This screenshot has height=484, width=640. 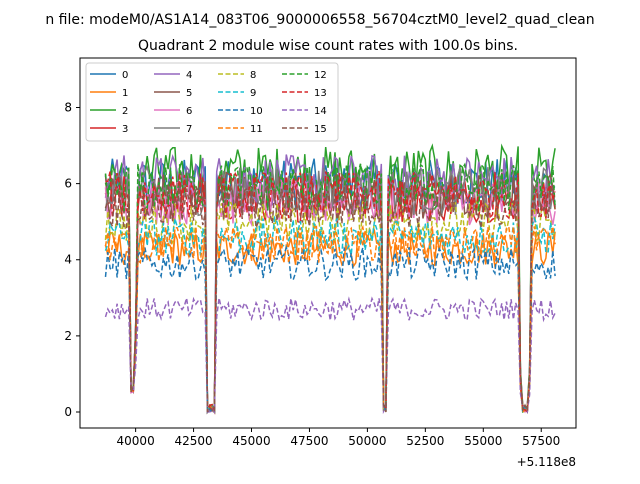 What do you see at coordinates (125, 75) in the screenshot?
I see `legend-label-0: 0` at bounding box center [125, 75].